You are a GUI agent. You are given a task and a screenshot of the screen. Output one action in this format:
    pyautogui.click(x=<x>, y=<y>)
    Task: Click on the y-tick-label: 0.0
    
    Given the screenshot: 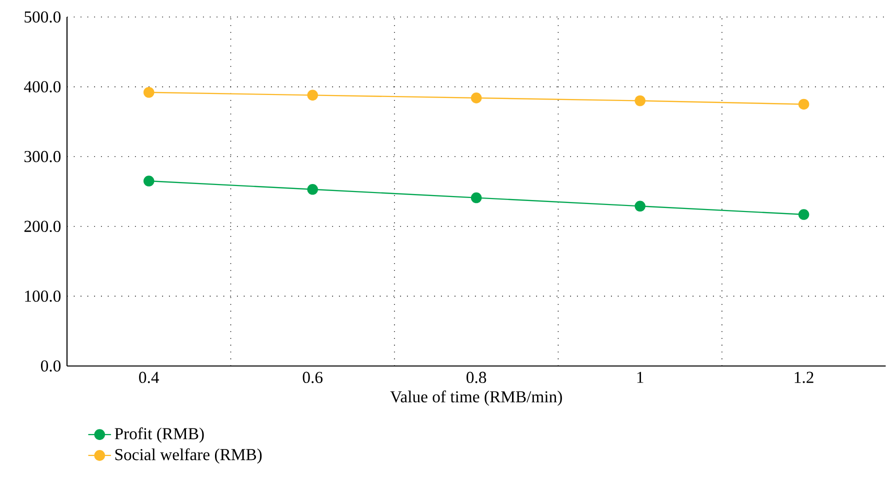 What is the action you would take?
    pyautogui.click(x=50, y=366)
    